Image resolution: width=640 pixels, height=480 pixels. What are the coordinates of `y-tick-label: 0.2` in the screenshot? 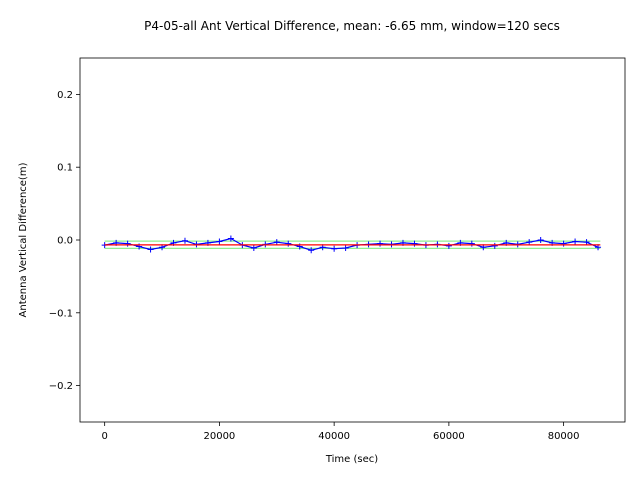 It's located at (65, 95).